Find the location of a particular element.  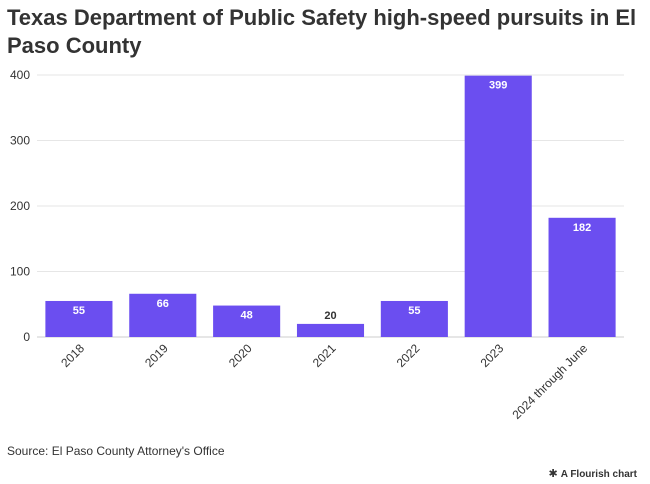

x-tick-label: 2022 is located at coordinates (408, 355).